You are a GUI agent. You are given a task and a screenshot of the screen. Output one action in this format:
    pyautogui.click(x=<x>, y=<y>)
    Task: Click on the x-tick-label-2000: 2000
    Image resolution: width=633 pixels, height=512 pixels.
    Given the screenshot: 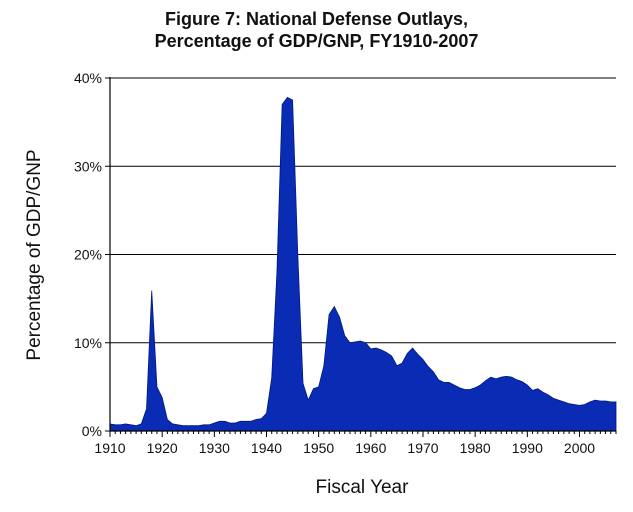 What is the action you would take?
    pyautogui.click(x=579, y=448)
    